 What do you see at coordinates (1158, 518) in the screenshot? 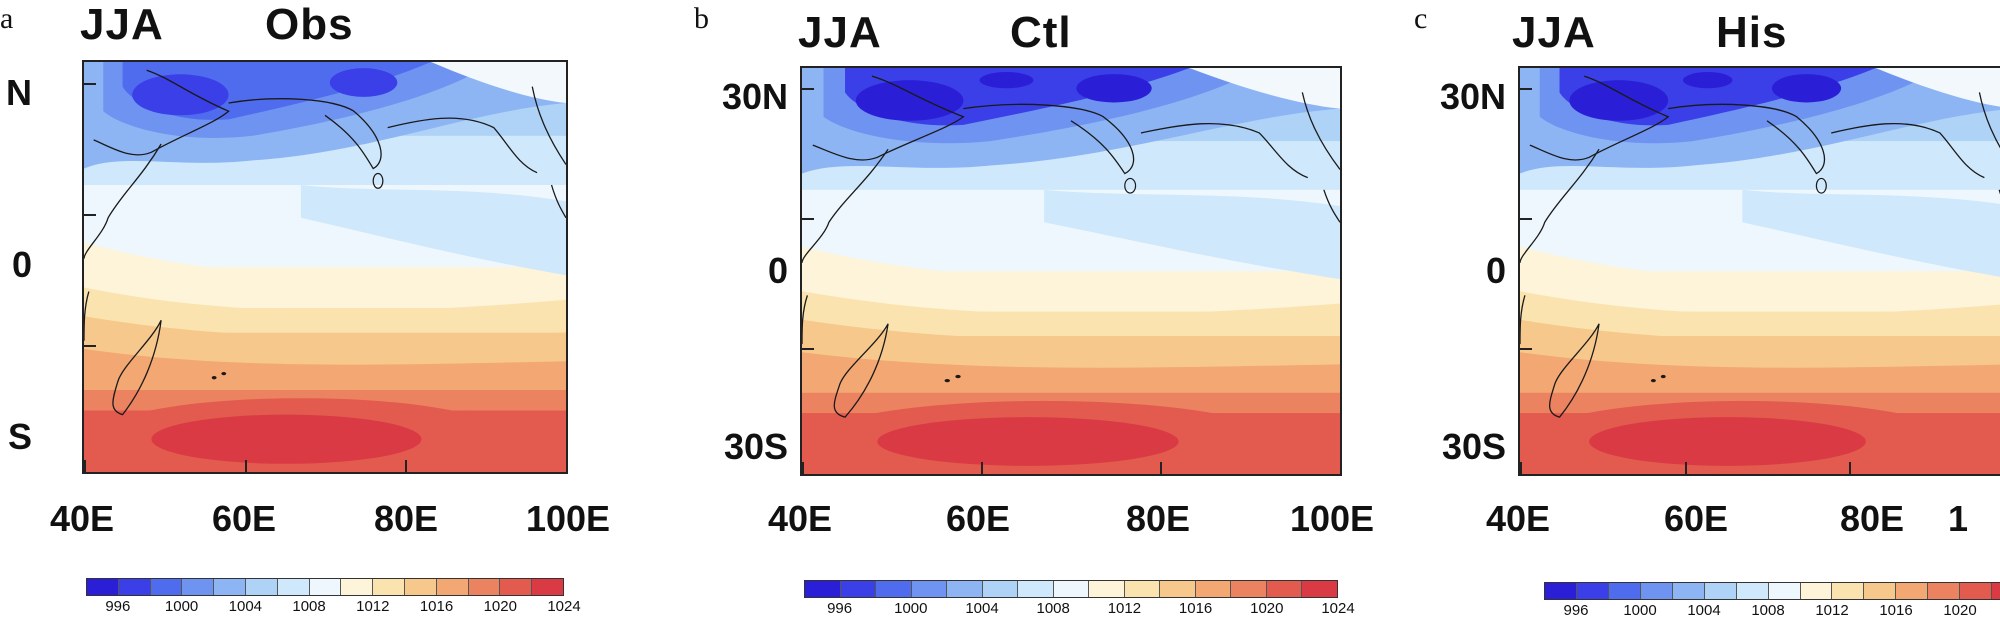
I see `x-label-80e: 80E` at bounding box center [1158, 518].